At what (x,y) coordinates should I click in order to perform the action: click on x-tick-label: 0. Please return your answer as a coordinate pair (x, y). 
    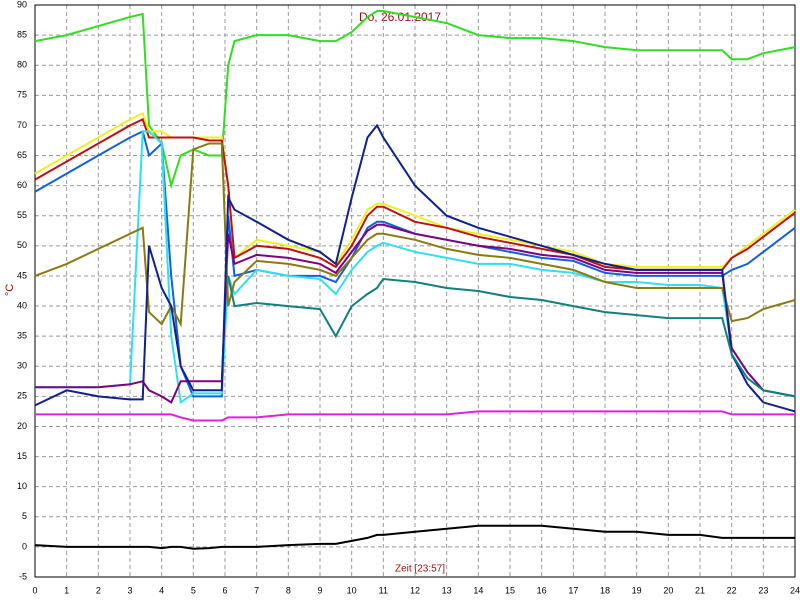
    Looking at the image, I should click on (34, 590).